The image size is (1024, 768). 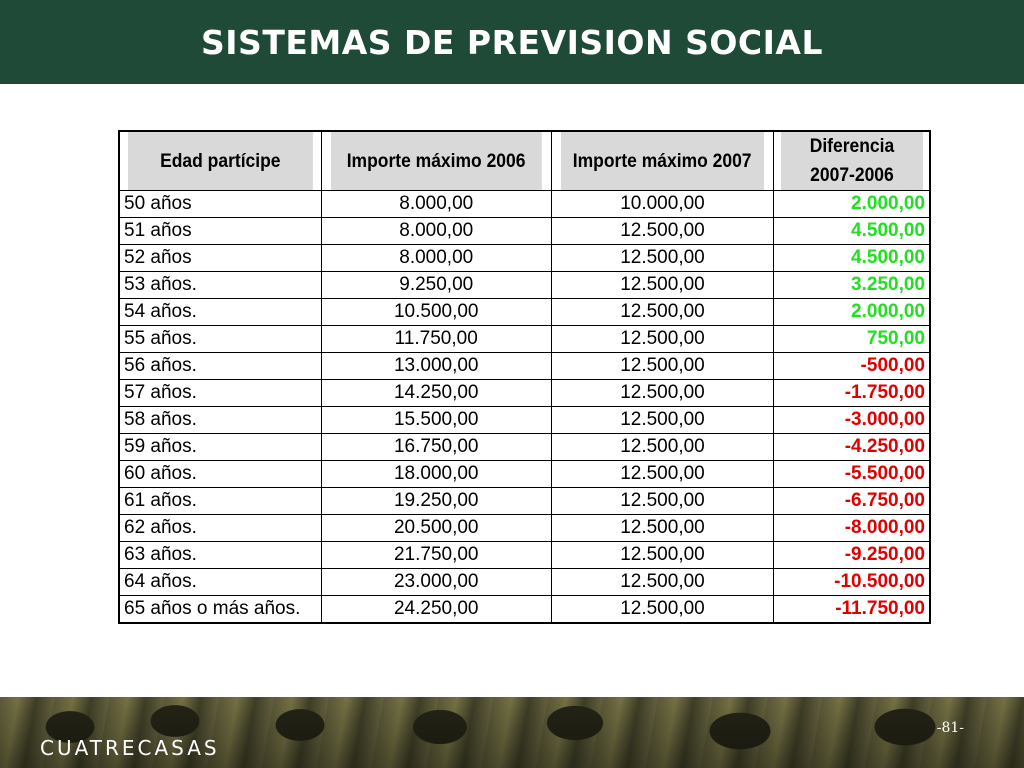 What do you see at coordinates (436, 609) in the screenshot?
I see `cell-importe-2006: 24.250,00` at bounding box center [436, 609].